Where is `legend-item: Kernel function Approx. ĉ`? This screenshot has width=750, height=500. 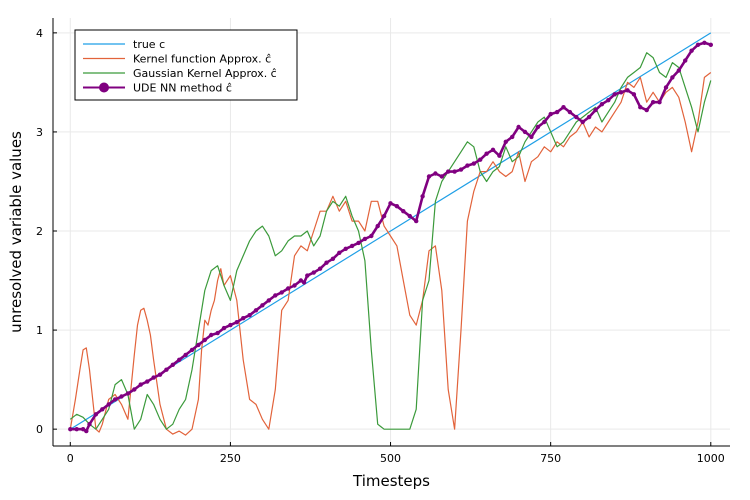 legend-item: Kernel function Approx. ĉ is located at coordinates (177, 59).